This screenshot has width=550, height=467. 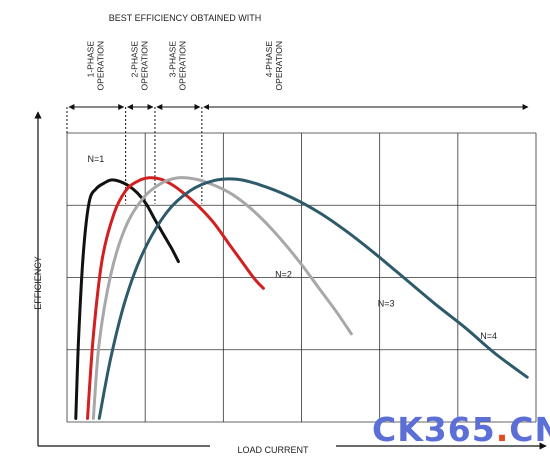 What do you see at coordinates (134, 59) in the screenshot?
I see `region-label-line: 2-PHASE` at bounding box center [134, 59].